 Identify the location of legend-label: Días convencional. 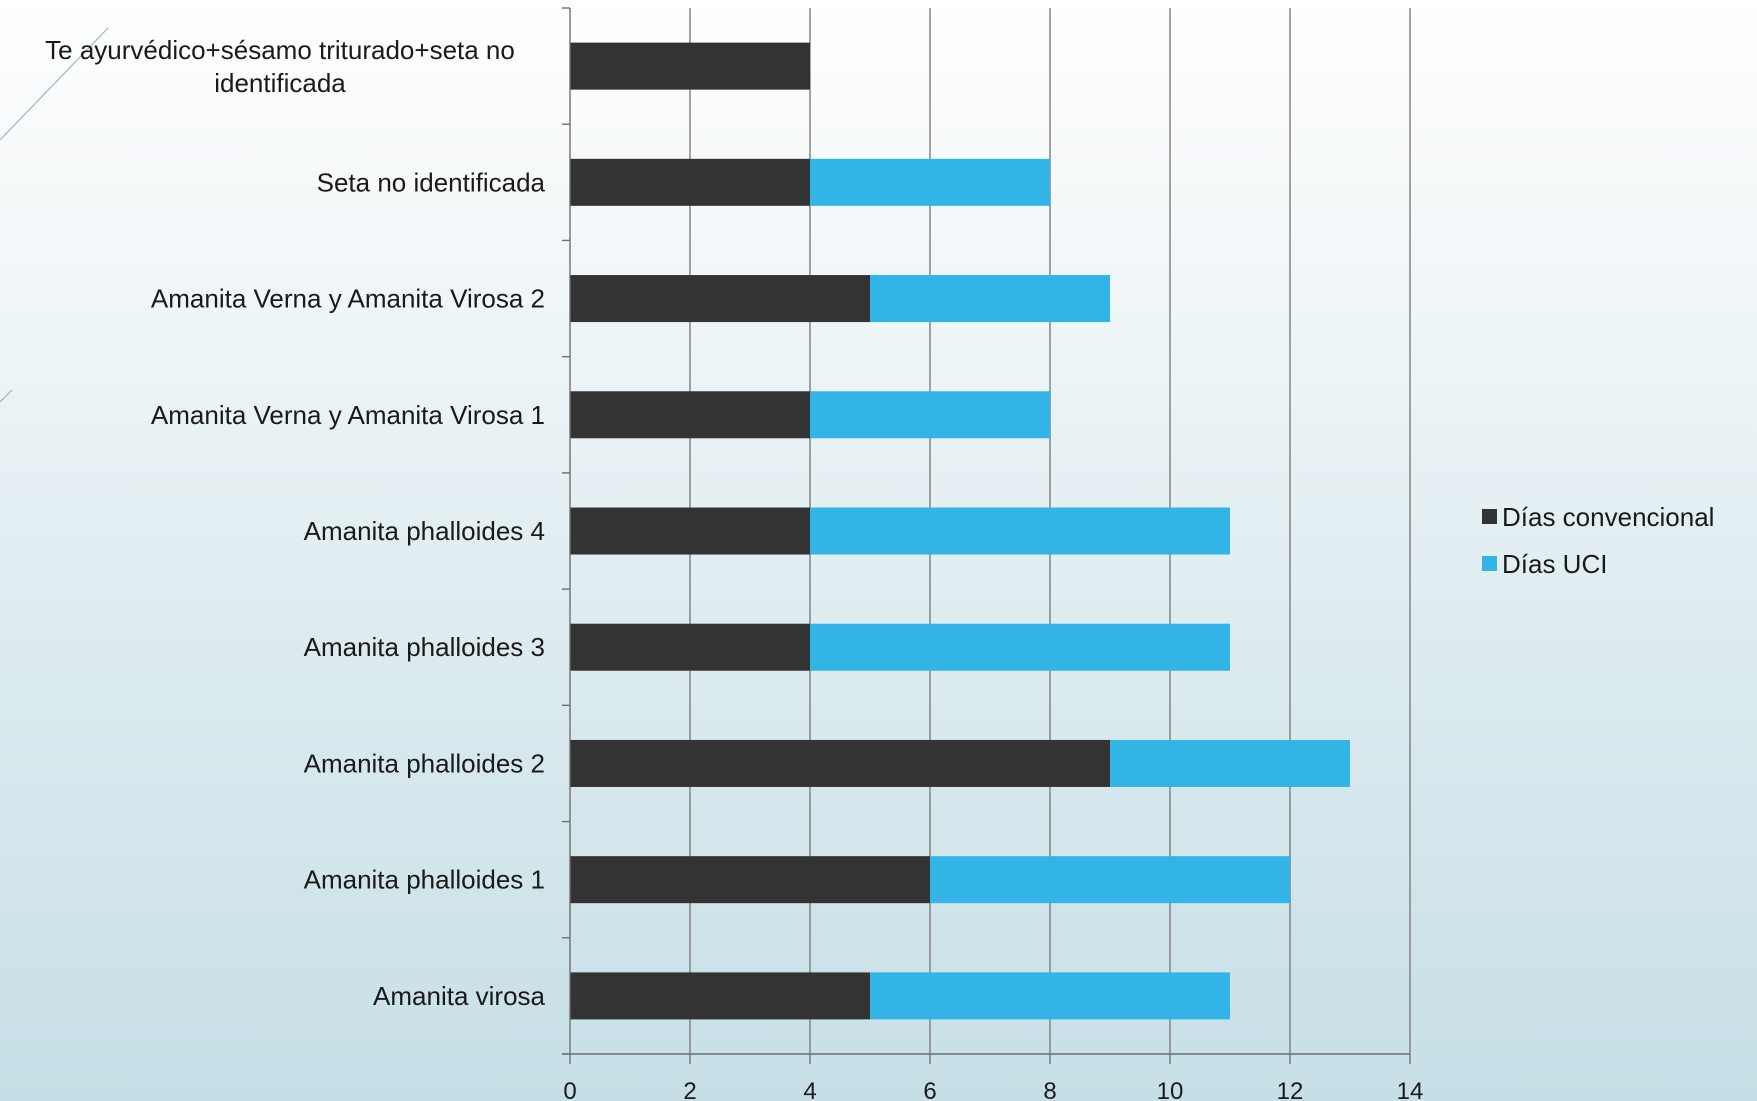
(1608, 517).